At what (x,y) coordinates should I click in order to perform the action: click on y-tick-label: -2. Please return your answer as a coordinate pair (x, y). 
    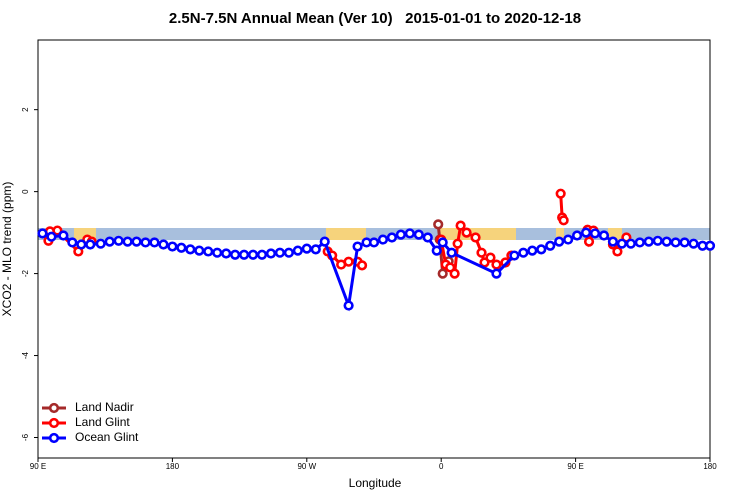
    Looking at the image, I should click on (25, 273).